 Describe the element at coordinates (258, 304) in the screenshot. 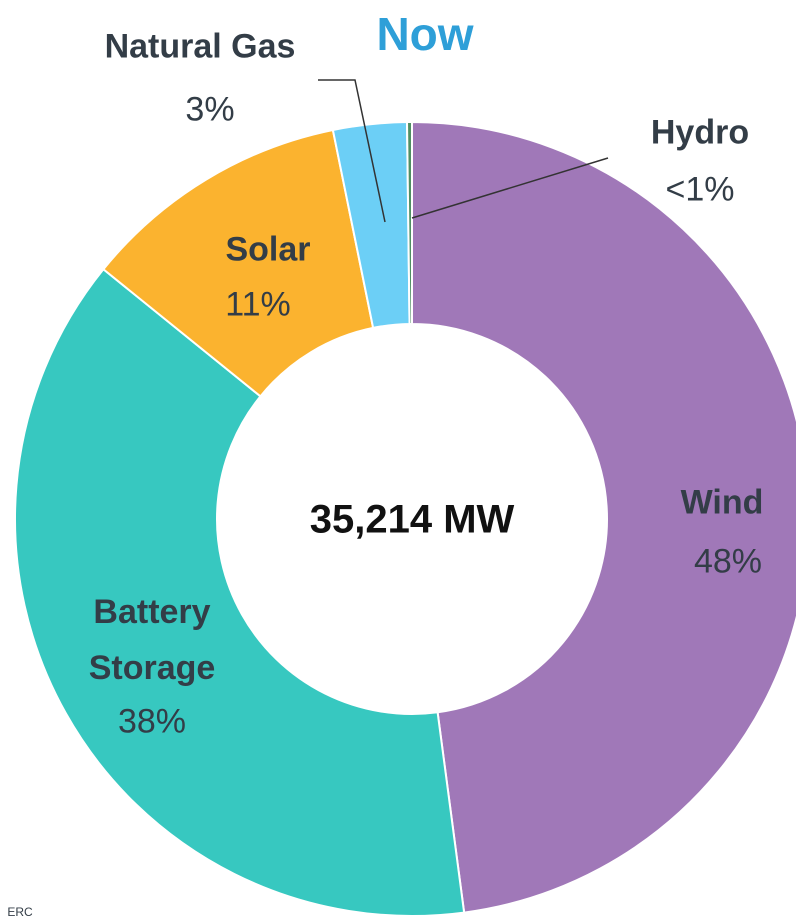

I see `value-label: 11%` at that location.